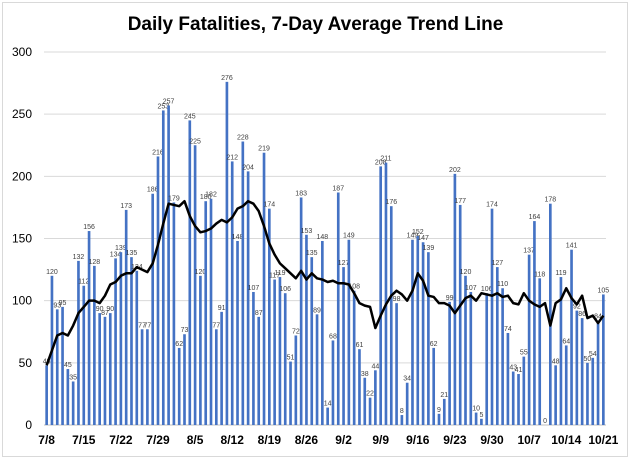  Describe the element at coordinates (110, 309) in the screenshot. I see `bar-data-label: 90` at that location.